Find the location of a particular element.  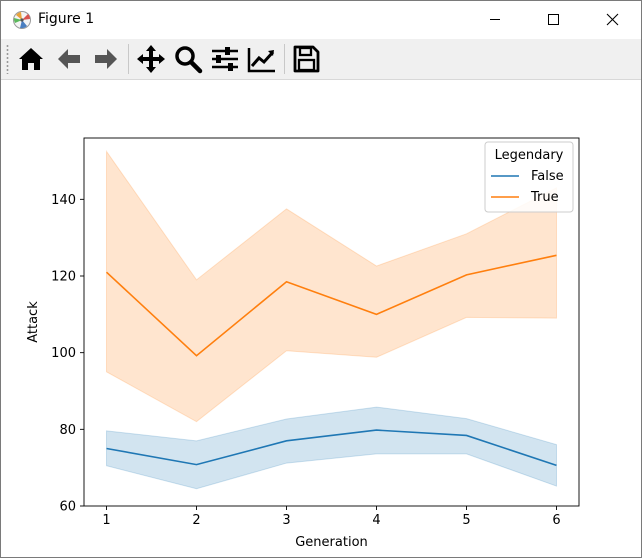

toolbar-grip is located at coordinates (7, 59).